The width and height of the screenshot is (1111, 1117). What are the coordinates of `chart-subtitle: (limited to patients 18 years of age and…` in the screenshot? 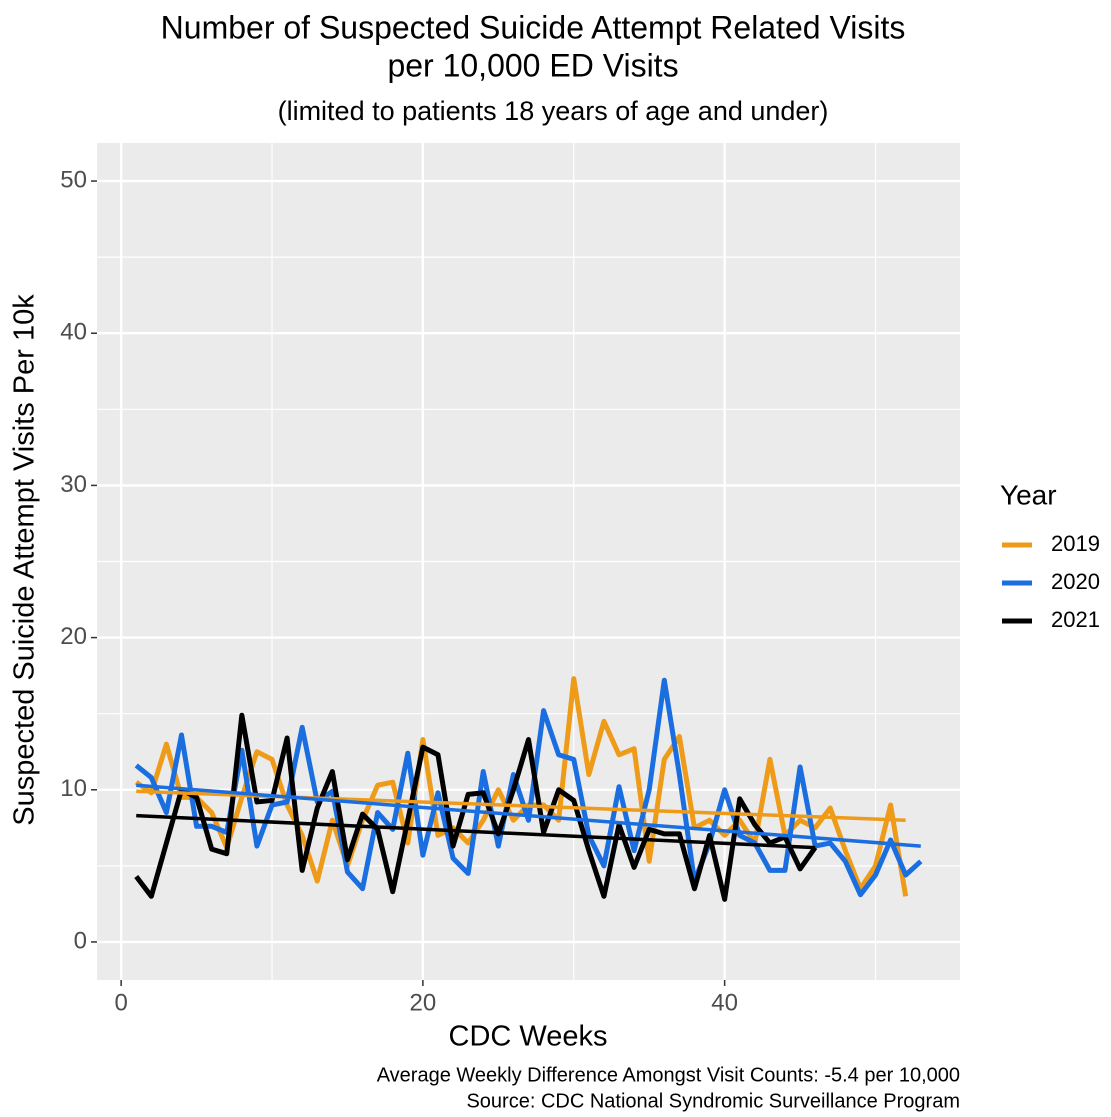 It's located at (553, 111).